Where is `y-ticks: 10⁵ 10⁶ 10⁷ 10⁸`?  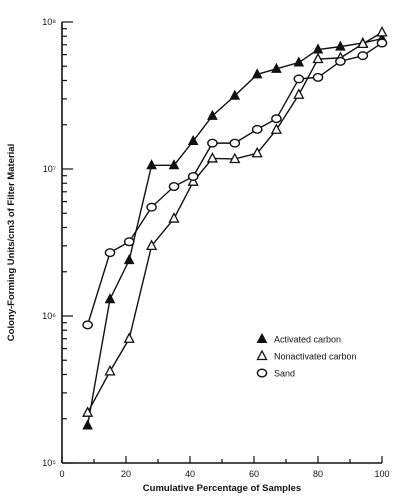 y-ticks: 10⁵ 10⁶ 10⁷ 10⁸ is located at coordinates (57, 242).